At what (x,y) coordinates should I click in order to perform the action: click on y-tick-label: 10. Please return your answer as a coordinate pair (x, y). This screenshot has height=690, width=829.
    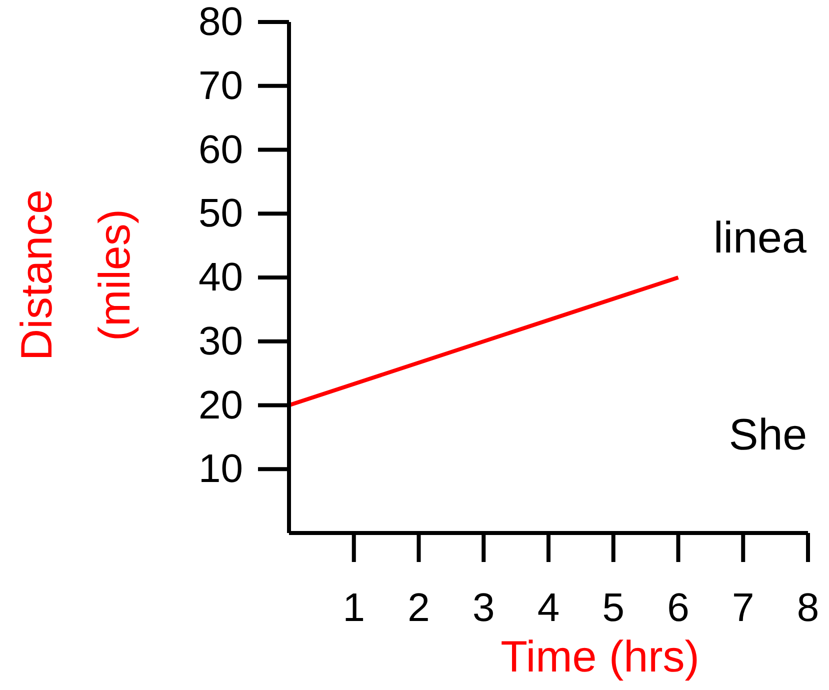
    Looking at the image, I should click on (220, 469).